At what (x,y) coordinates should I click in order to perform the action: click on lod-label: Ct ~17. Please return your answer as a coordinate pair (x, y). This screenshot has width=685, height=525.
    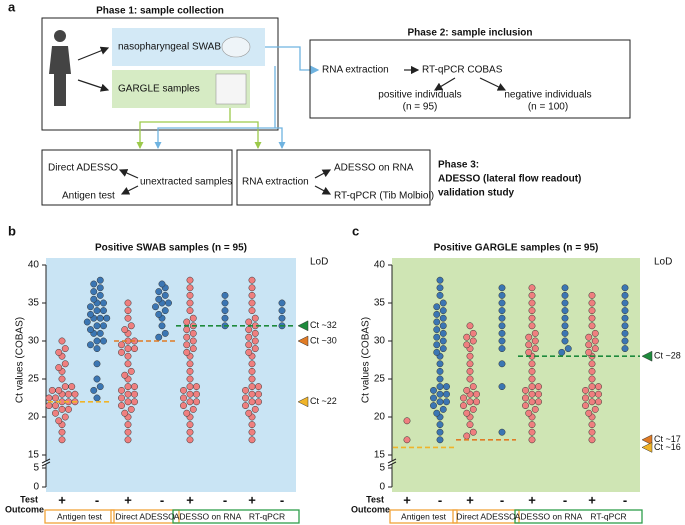
    Looking at the image, I should click on (667, 439).